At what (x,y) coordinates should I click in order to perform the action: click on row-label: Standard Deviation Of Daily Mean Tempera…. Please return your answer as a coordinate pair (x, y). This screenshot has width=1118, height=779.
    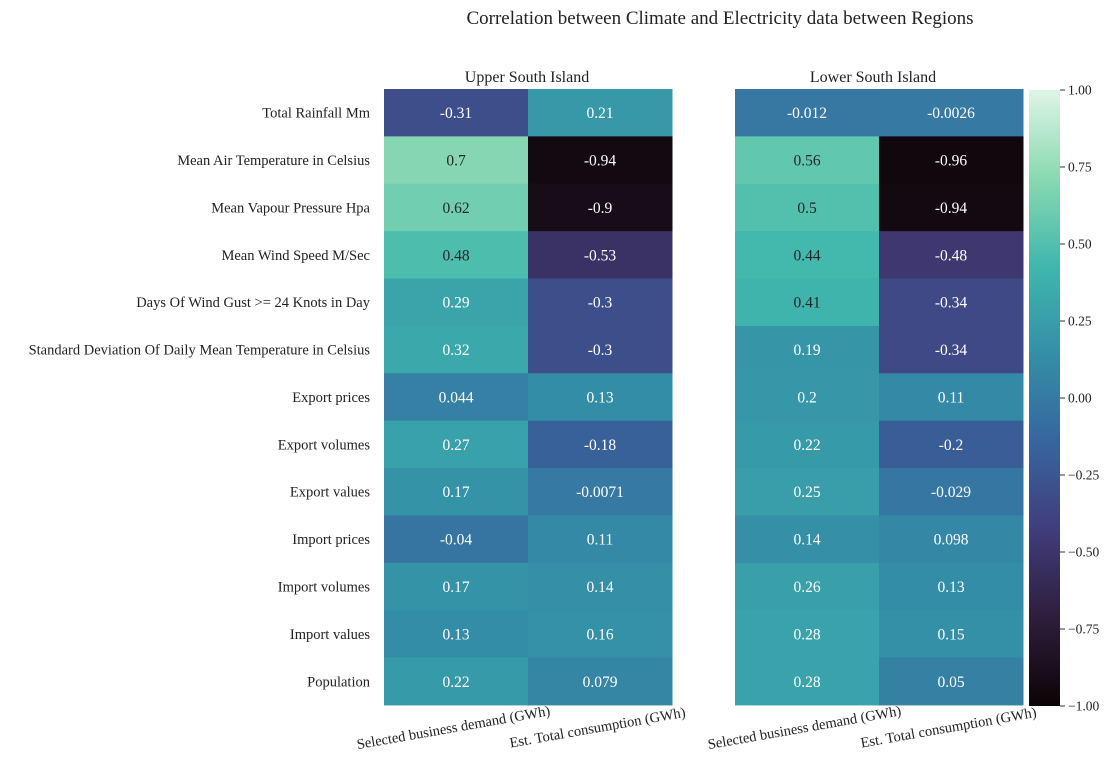
    Looking at the image, I should click on (200, 351).